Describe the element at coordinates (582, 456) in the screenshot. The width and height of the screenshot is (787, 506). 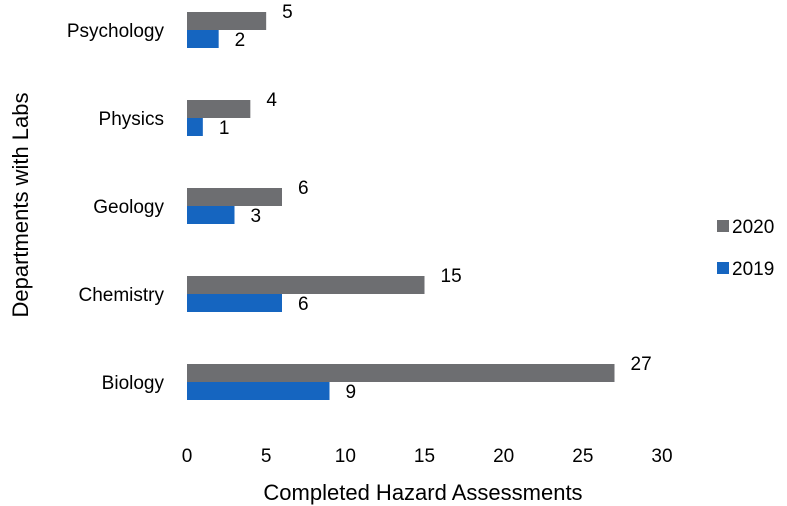
I see `x-tick-label-25: 25` at that location.